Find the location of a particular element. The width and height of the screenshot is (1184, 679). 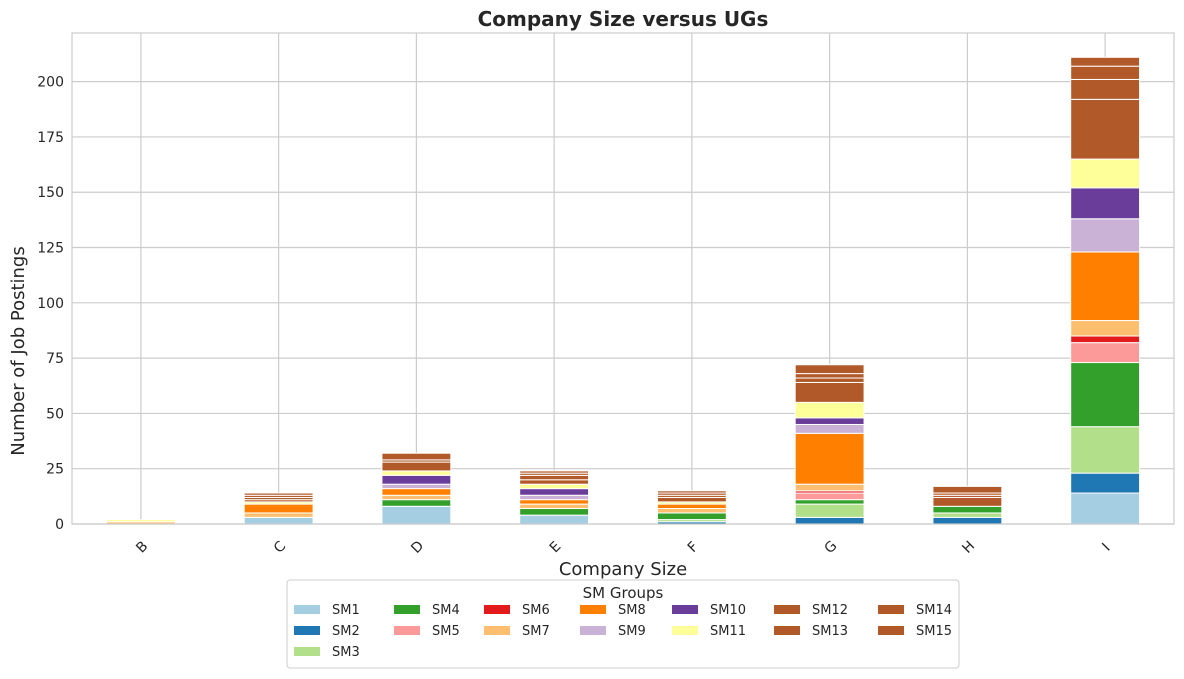

bar-segment: SM15 H: 3 is located at coordinates (967, 489).